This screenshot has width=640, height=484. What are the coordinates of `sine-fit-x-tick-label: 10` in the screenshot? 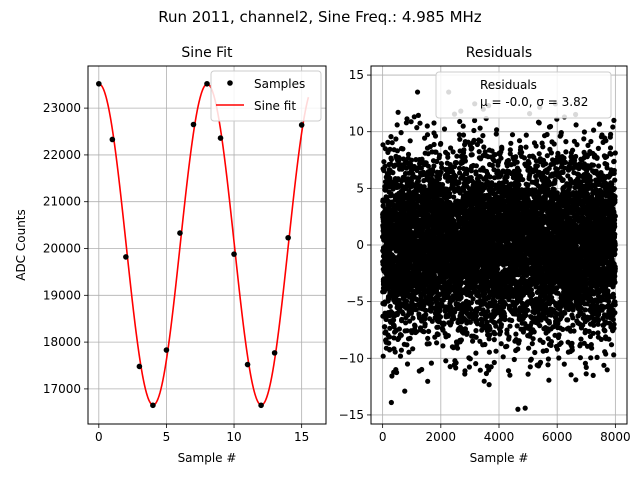 It's located at (233, 437).